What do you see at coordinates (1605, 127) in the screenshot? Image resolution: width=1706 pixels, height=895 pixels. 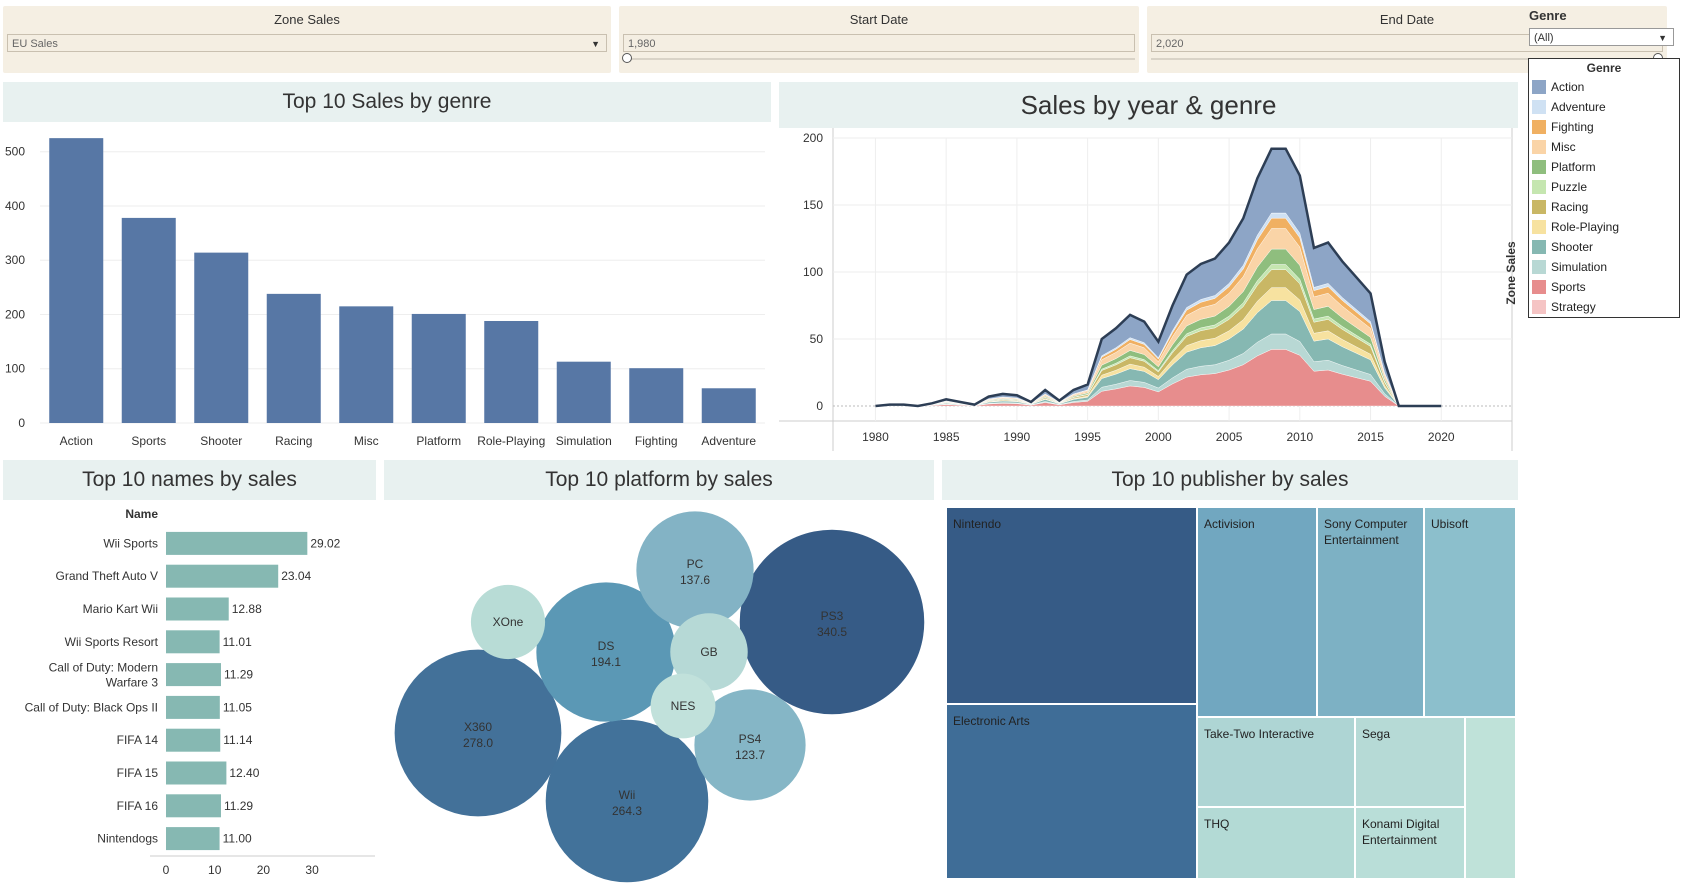 I see `legend-item: Fighting` at bounding box center [1605, 127].